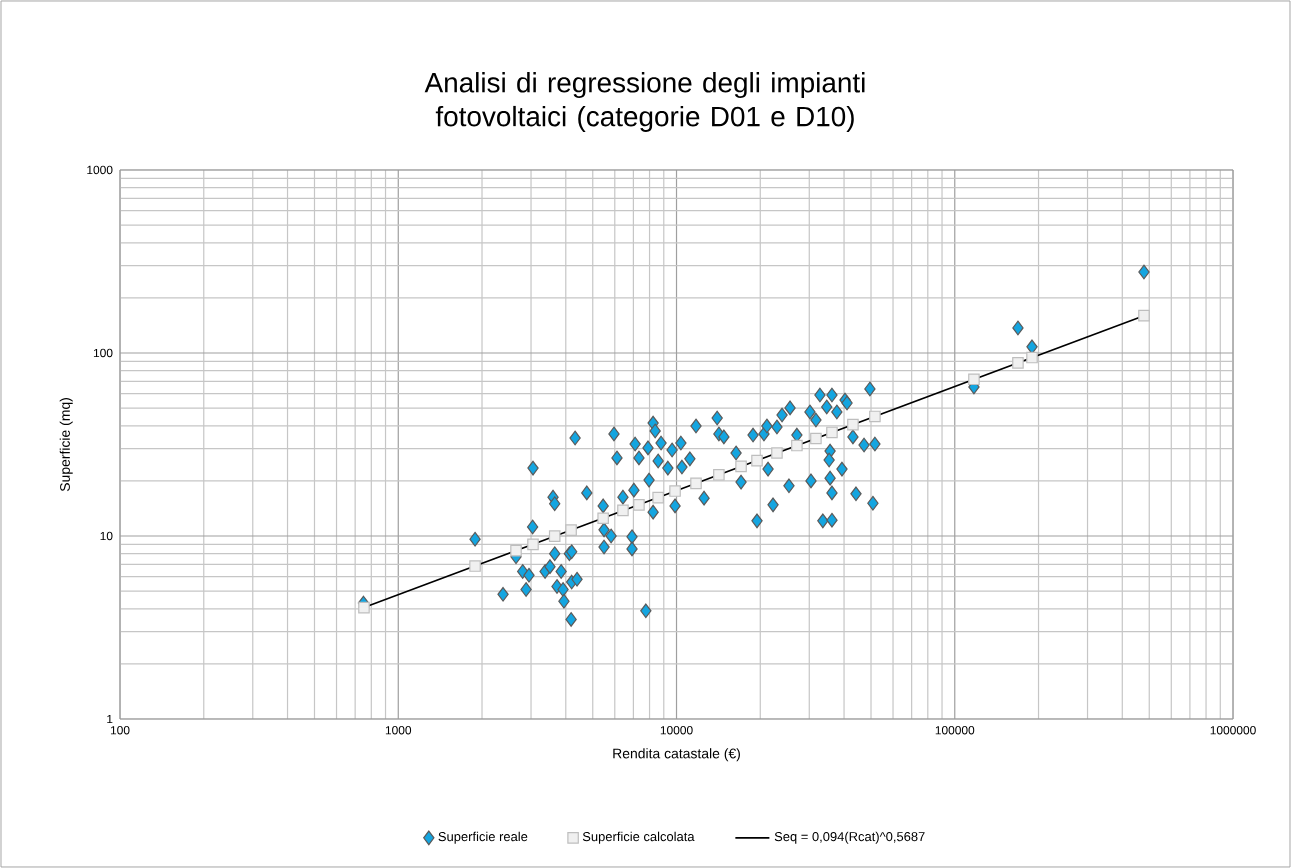 This screenshot has height=868, width=1291. I want to click on y-axis-title: Superficie (mq), so click(66, 445).